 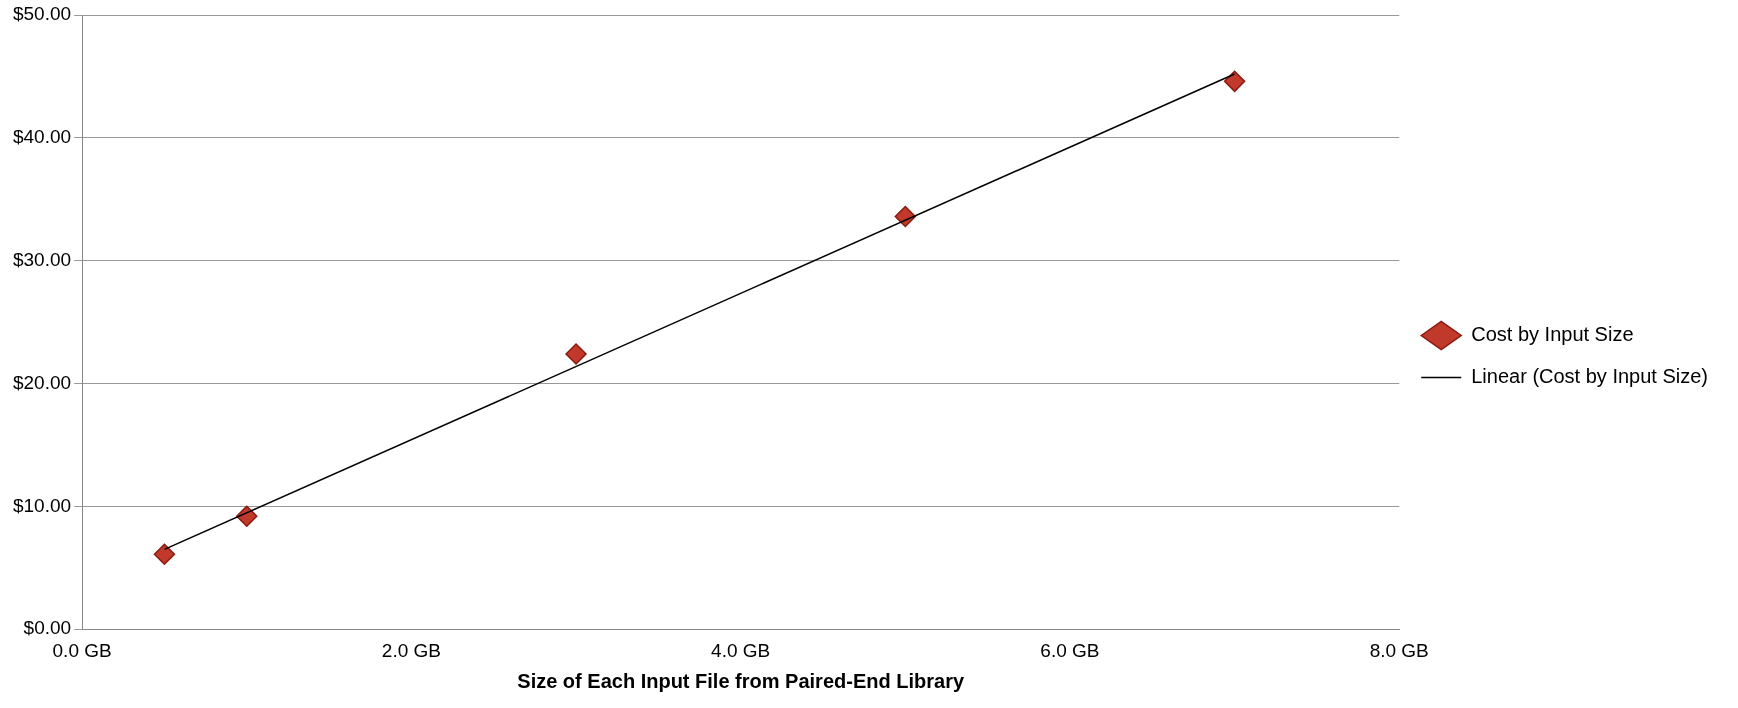 I want to click on x-tick-label: 4.0 GB, so click(x=741, y=650).